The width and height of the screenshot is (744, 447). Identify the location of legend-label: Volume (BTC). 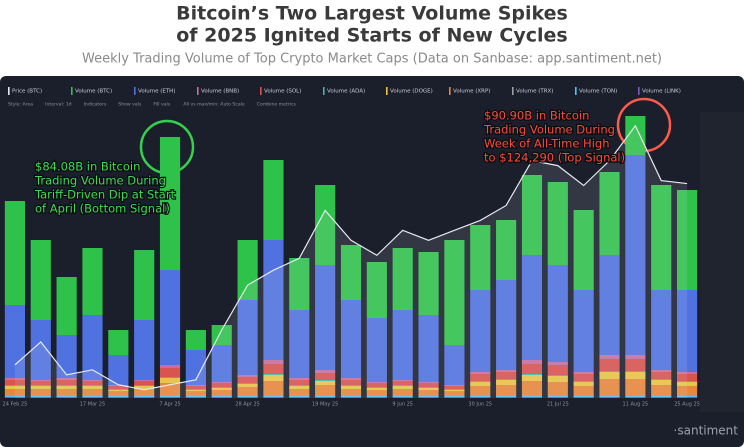
(93, 92).